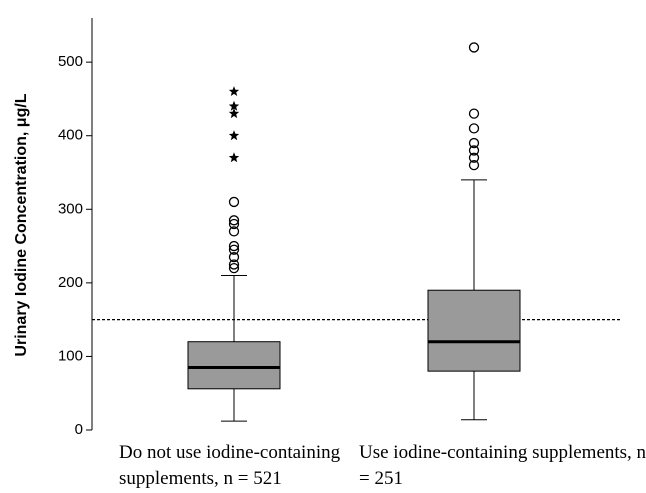  What do you see at coordinates (70, 282) in the screenshot?
I see `y-tick-label: 200` at bounding box center [70, 282].